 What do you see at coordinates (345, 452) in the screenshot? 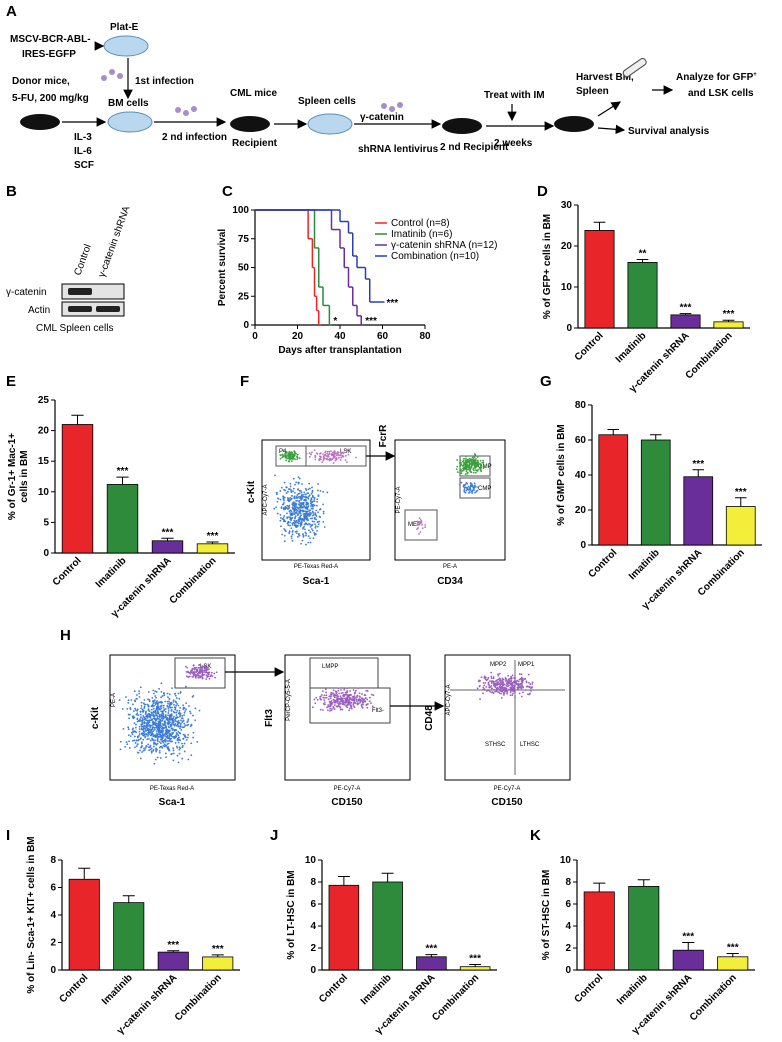
I see `gate-label: LSK` at bounding box center [345, 452].